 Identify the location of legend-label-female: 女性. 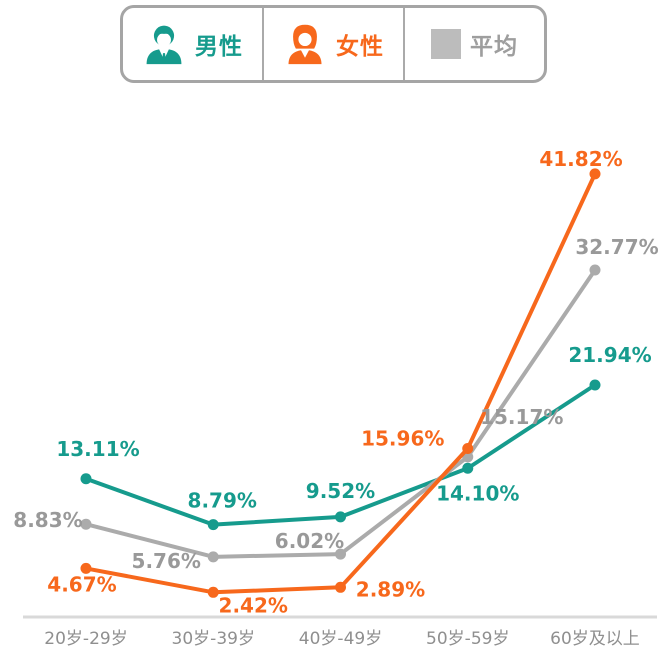
(360, 47).